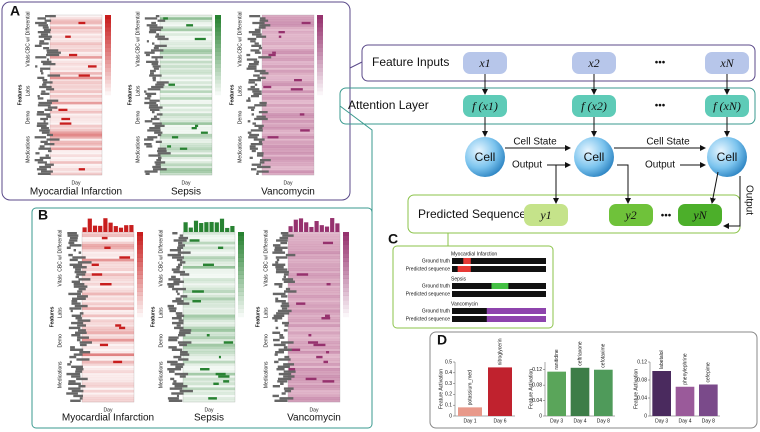 The width and height of the screenshot is (760, 432). What do you see at coordinates (108, 418) in the screenshot?
I see `heatmap-title: Myocardial Infarction` at bounding box center [108, 418].